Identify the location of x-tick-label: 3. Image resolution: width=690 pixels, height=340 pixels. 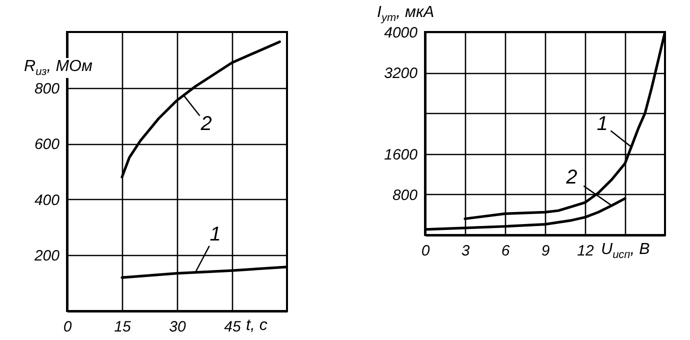
(465, 251).